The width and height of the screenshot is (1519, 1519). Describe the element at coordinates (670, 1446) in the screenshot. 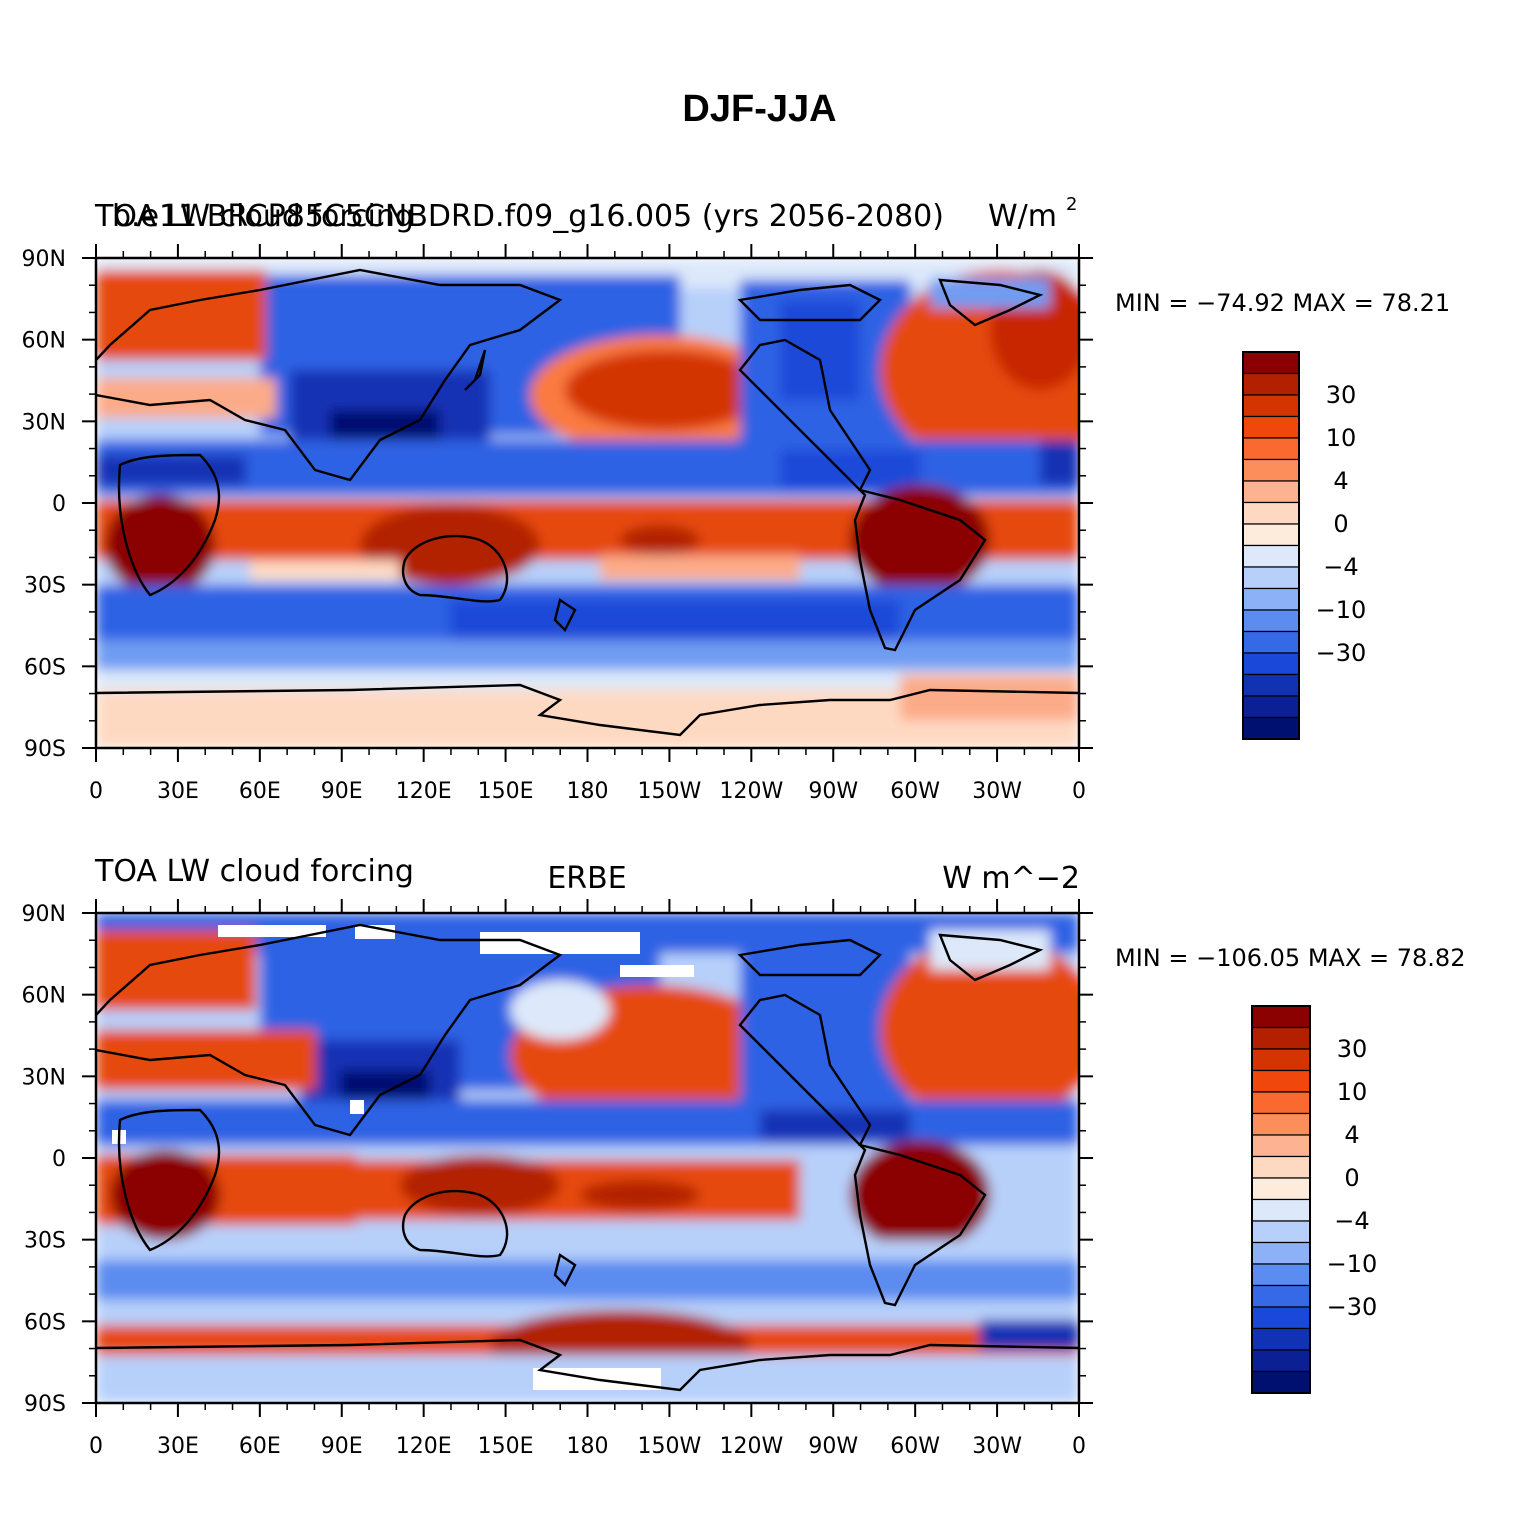

I see `panel-bottom-lon-label: 150W` at that location.